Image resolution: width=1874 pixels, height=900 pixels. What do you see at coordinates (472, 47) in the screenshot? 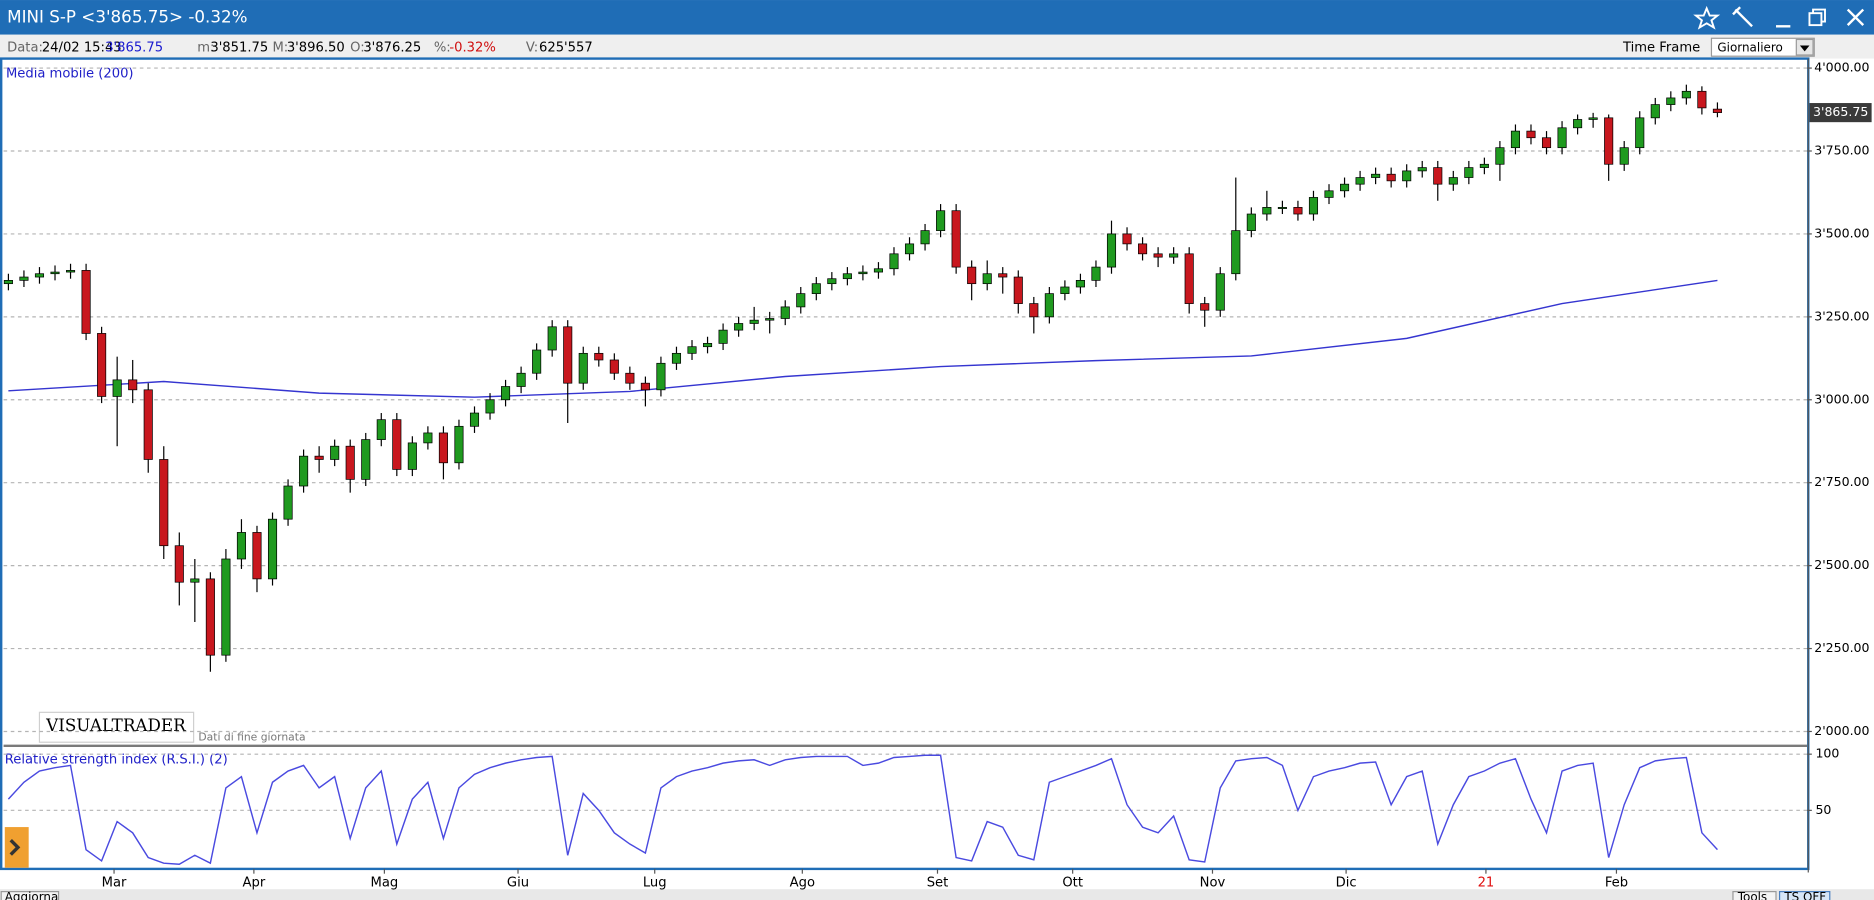
I see `info-value: -0.32%` at bounding box center [472, 47].